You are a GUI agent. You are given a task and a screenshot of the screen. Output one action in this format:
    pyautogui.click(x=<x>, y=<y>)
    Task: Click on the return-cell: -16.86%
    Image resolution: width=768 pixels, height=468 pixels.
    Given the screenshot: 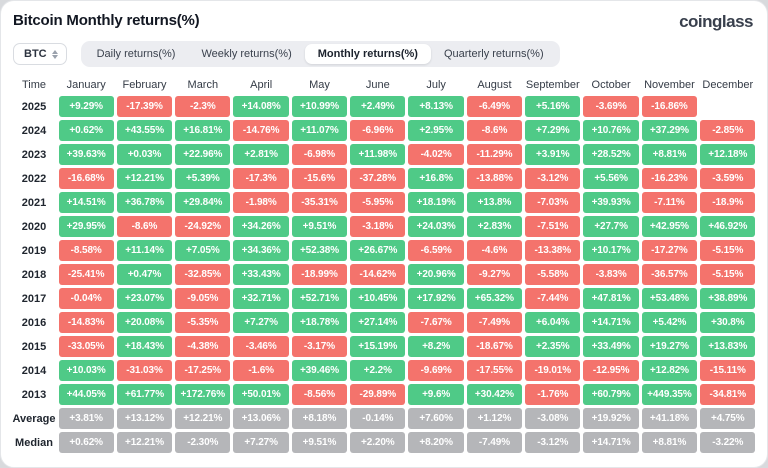 What is the action you would take?
    pyautogui.click(x=669, y=106)
    